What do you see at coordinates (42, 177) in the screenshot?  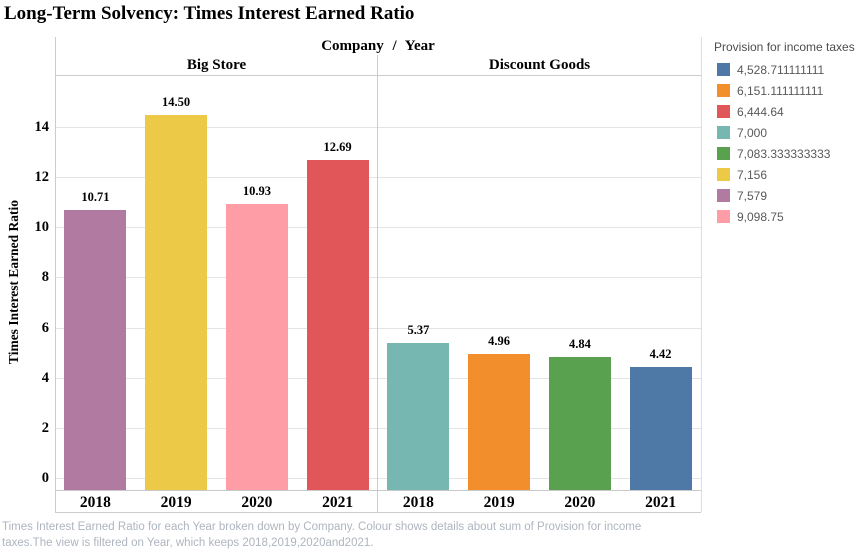 I see `y-tick-label: 12` at bounding box center [42, 177].